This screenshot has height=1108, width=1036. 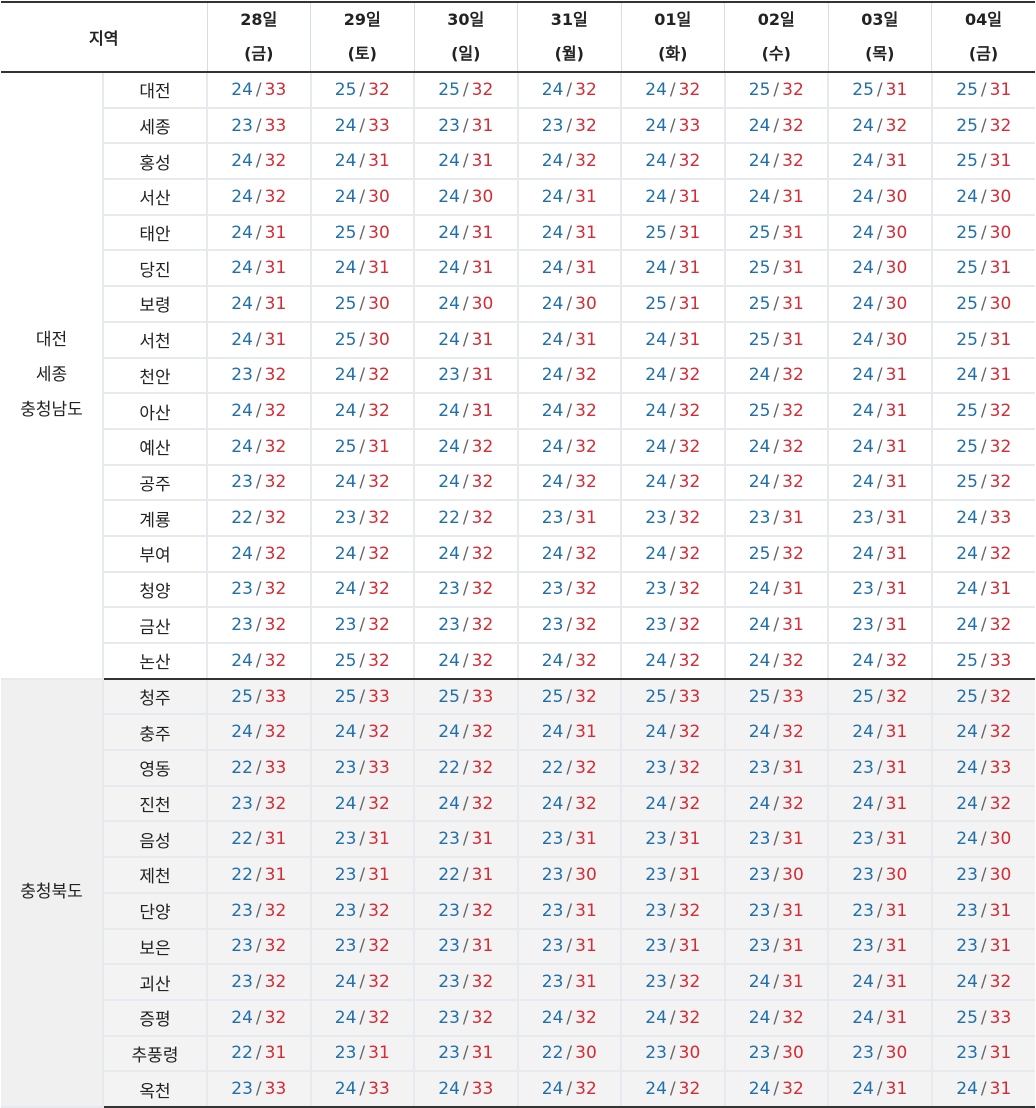 What do you see at coordinates (983, 233) in the screenshot?
I see `temperature-cell: 25/30` at bounding box center [983, 233].